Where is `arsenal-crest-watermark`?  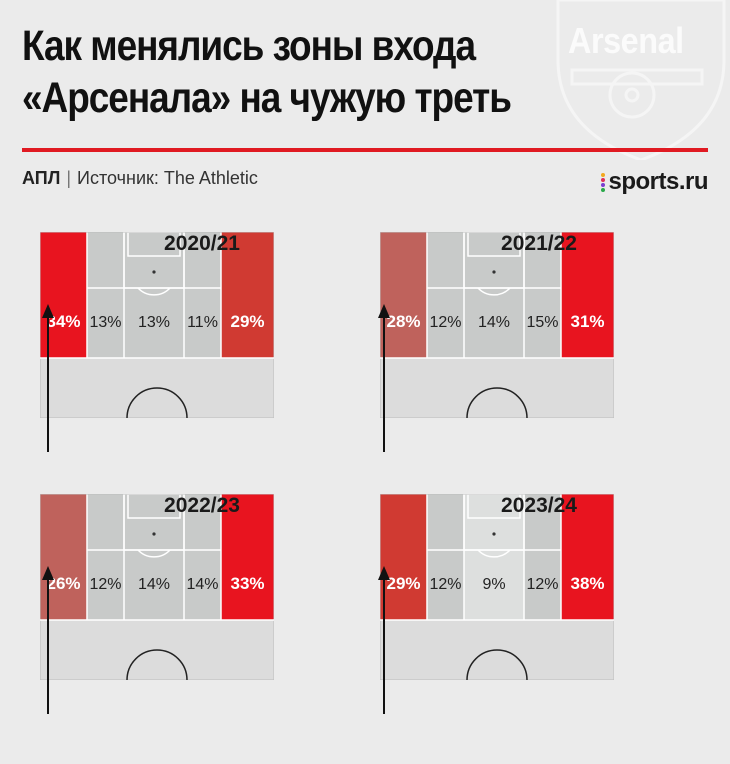 arsenal-crest-watermark is located at coordinates (641, 80).